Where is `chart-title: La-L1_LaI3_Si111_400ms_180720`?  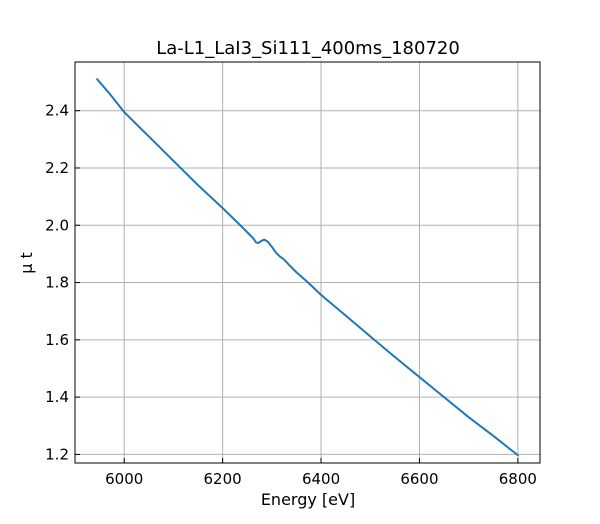 chart-title: La-L1_LaI3_Si111_400ms_180720 is located at coordinates (308, 48).